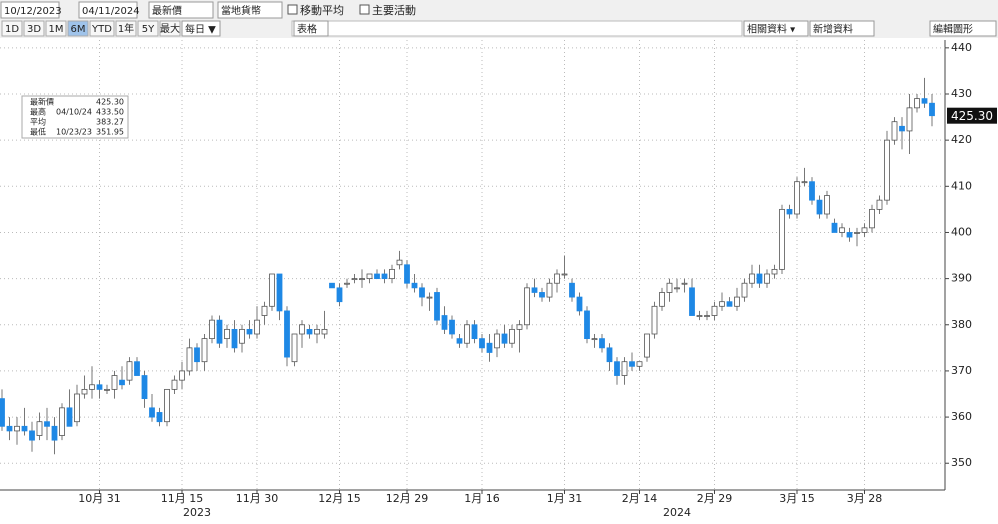  Describe the element at coordinates (961, 93) in the screenshot. I see `y-tick-label: 430` at that location.